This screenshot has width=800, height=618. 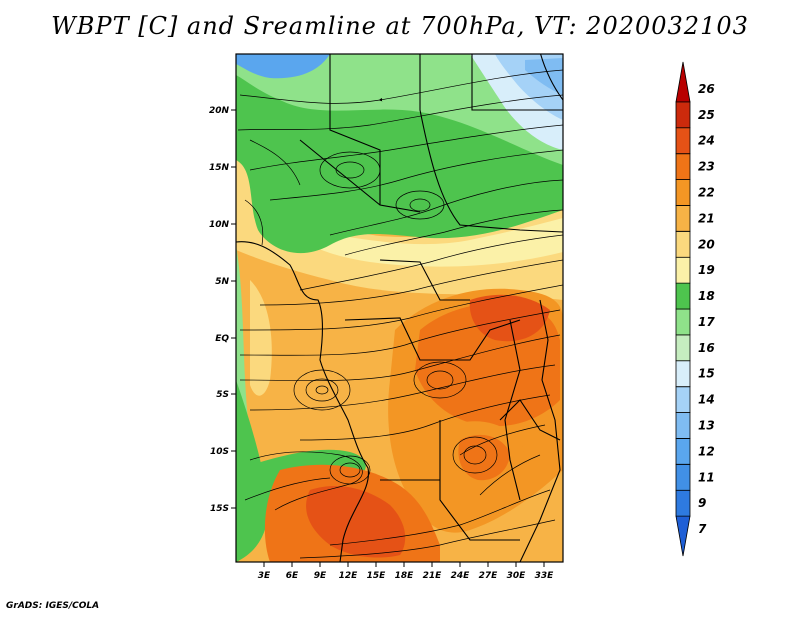 I want to click on x-tick-label: 24E, so click(x=461, y=576).